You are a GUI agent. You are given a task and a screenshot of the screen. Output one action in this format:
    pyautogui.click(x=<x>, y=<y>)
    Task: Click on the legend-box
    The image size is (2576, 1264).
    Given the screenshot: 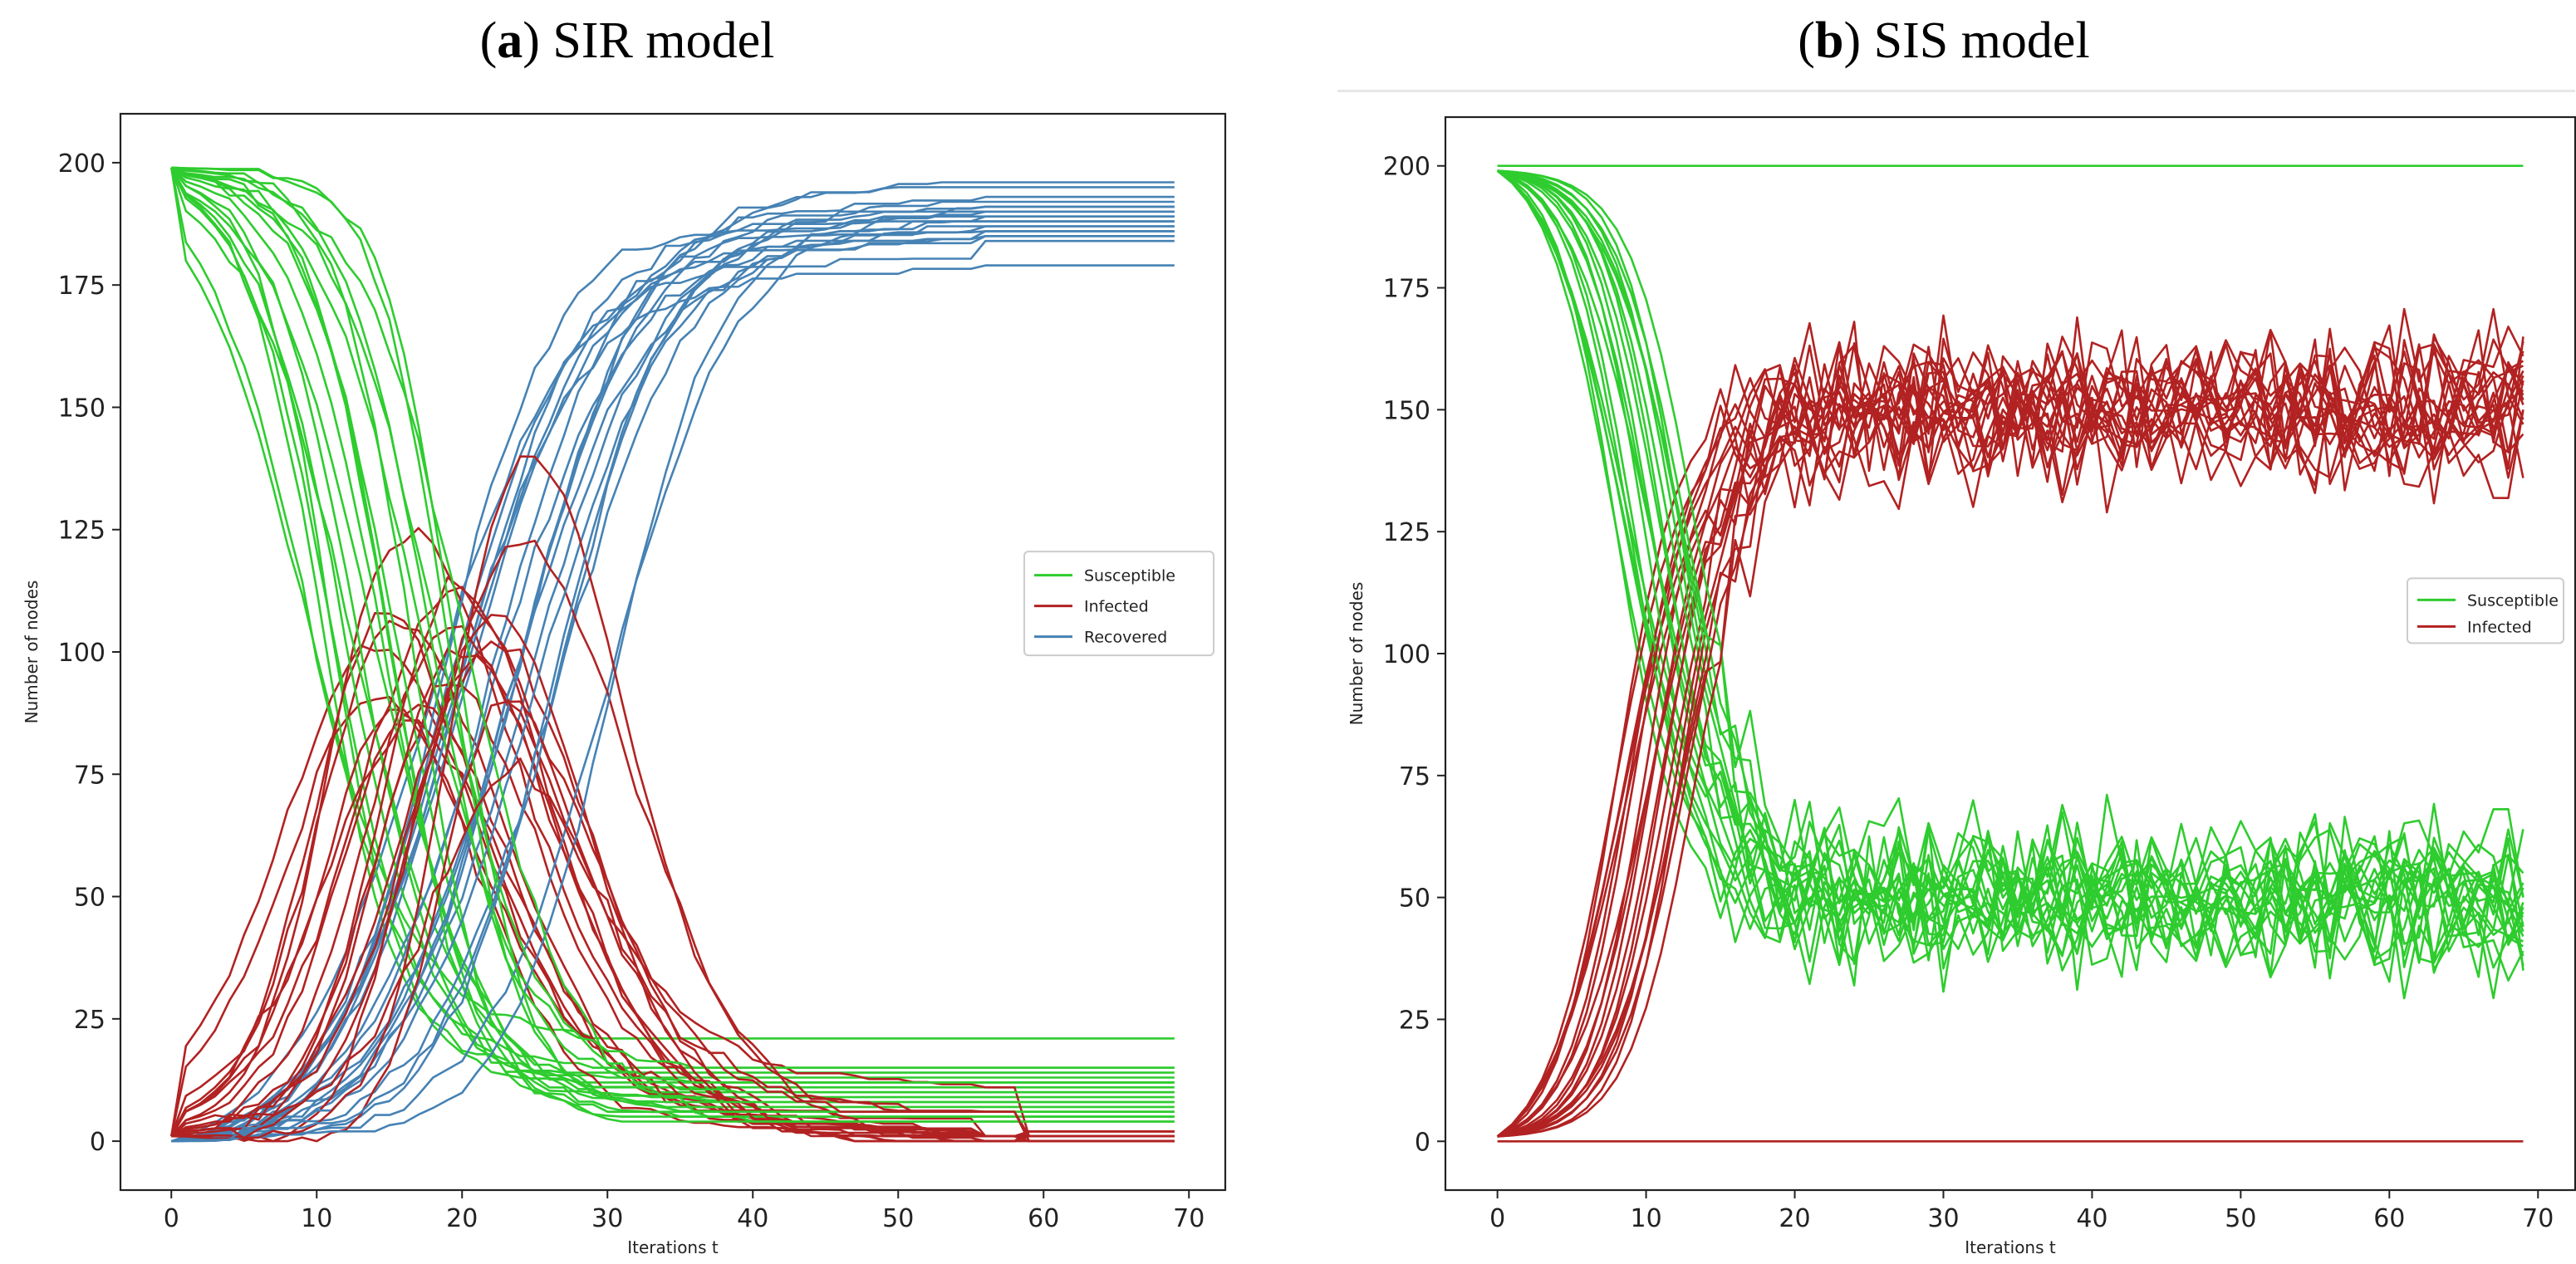 What is the action you would take?
    pyautogui.click(x=1118, y=604)
    